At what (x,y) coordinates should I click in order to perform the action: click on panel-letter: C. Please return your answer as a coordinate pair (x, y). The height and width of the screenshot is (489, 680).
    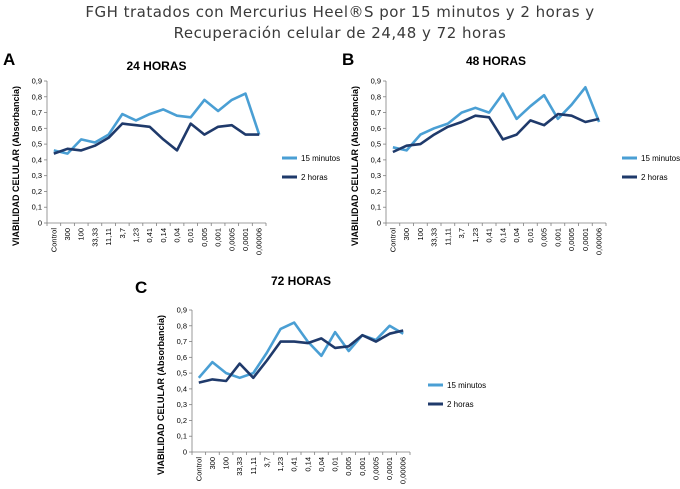
    Looking at the image, I should click on (141, 287).